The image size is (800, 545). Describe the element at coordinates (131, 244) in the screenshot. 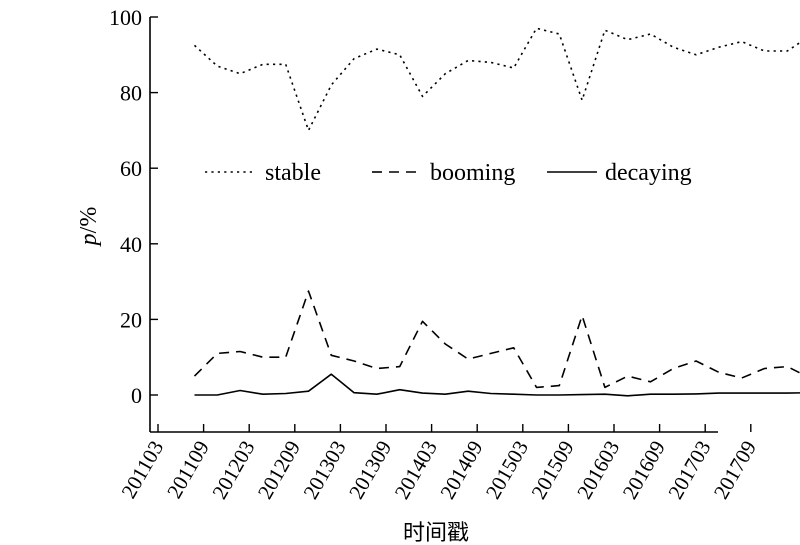

I see `y-tick-label: 40` at that location.